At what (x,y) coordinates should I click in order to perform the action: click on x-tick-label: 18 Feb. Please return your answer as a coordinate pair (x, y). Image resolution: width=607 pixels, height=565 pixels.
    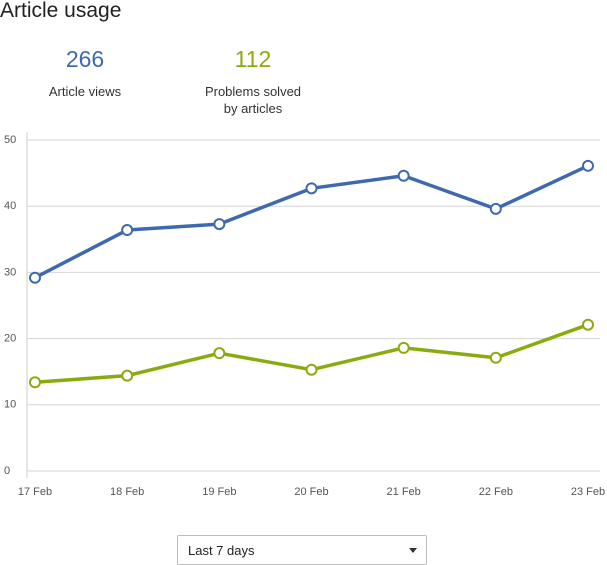
    Looking at the image, I should click on (127, 492).